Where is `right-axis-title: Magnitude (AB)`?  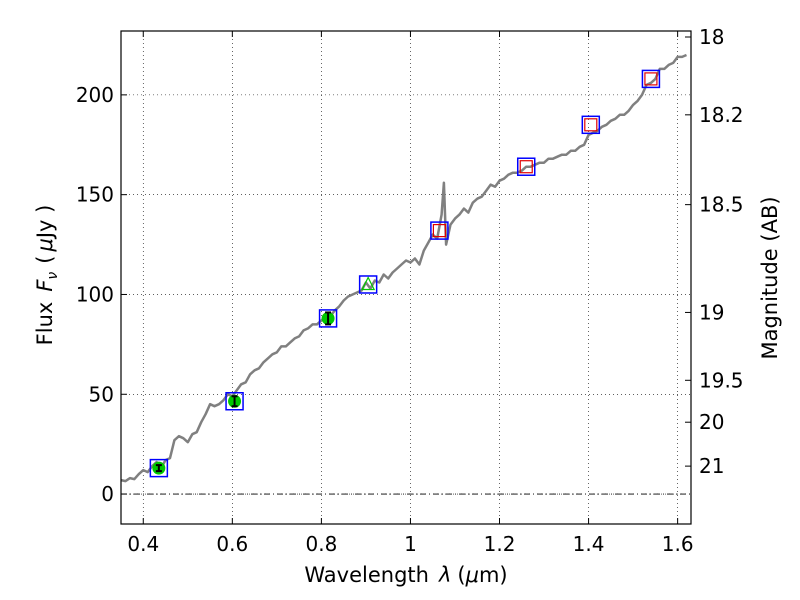 right-axis-title: Magnitude (AB) is located at coordinates (770, 277).